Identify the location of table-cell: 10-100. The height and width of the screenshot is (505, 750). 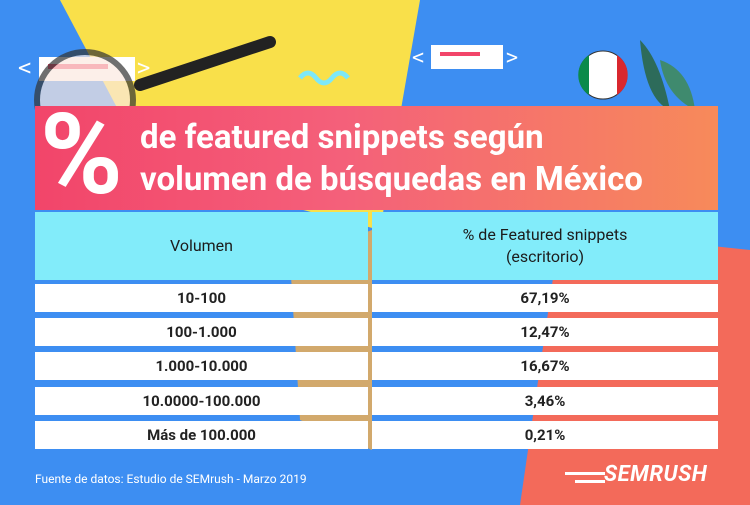
(201, 298).